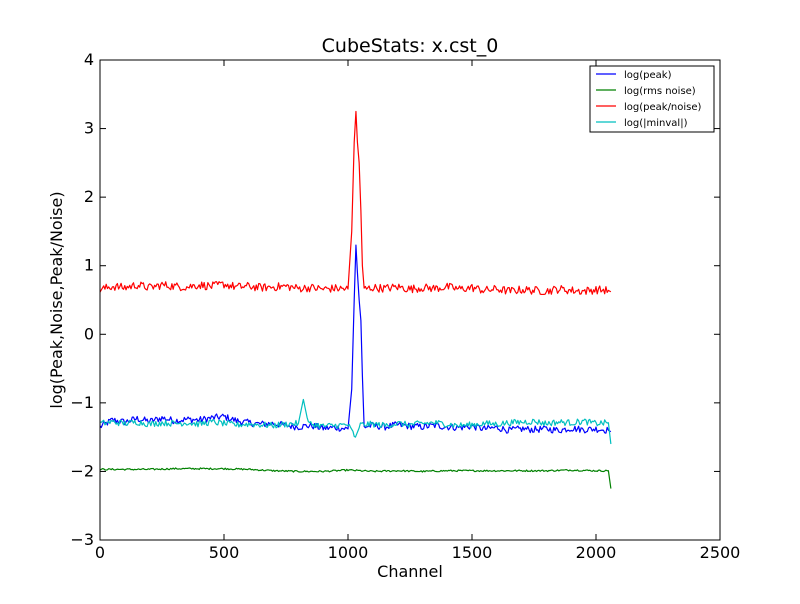  Describe the element at coordinates (89, 59) in the screenshot. I see `y-tick-label: 4` at that location.